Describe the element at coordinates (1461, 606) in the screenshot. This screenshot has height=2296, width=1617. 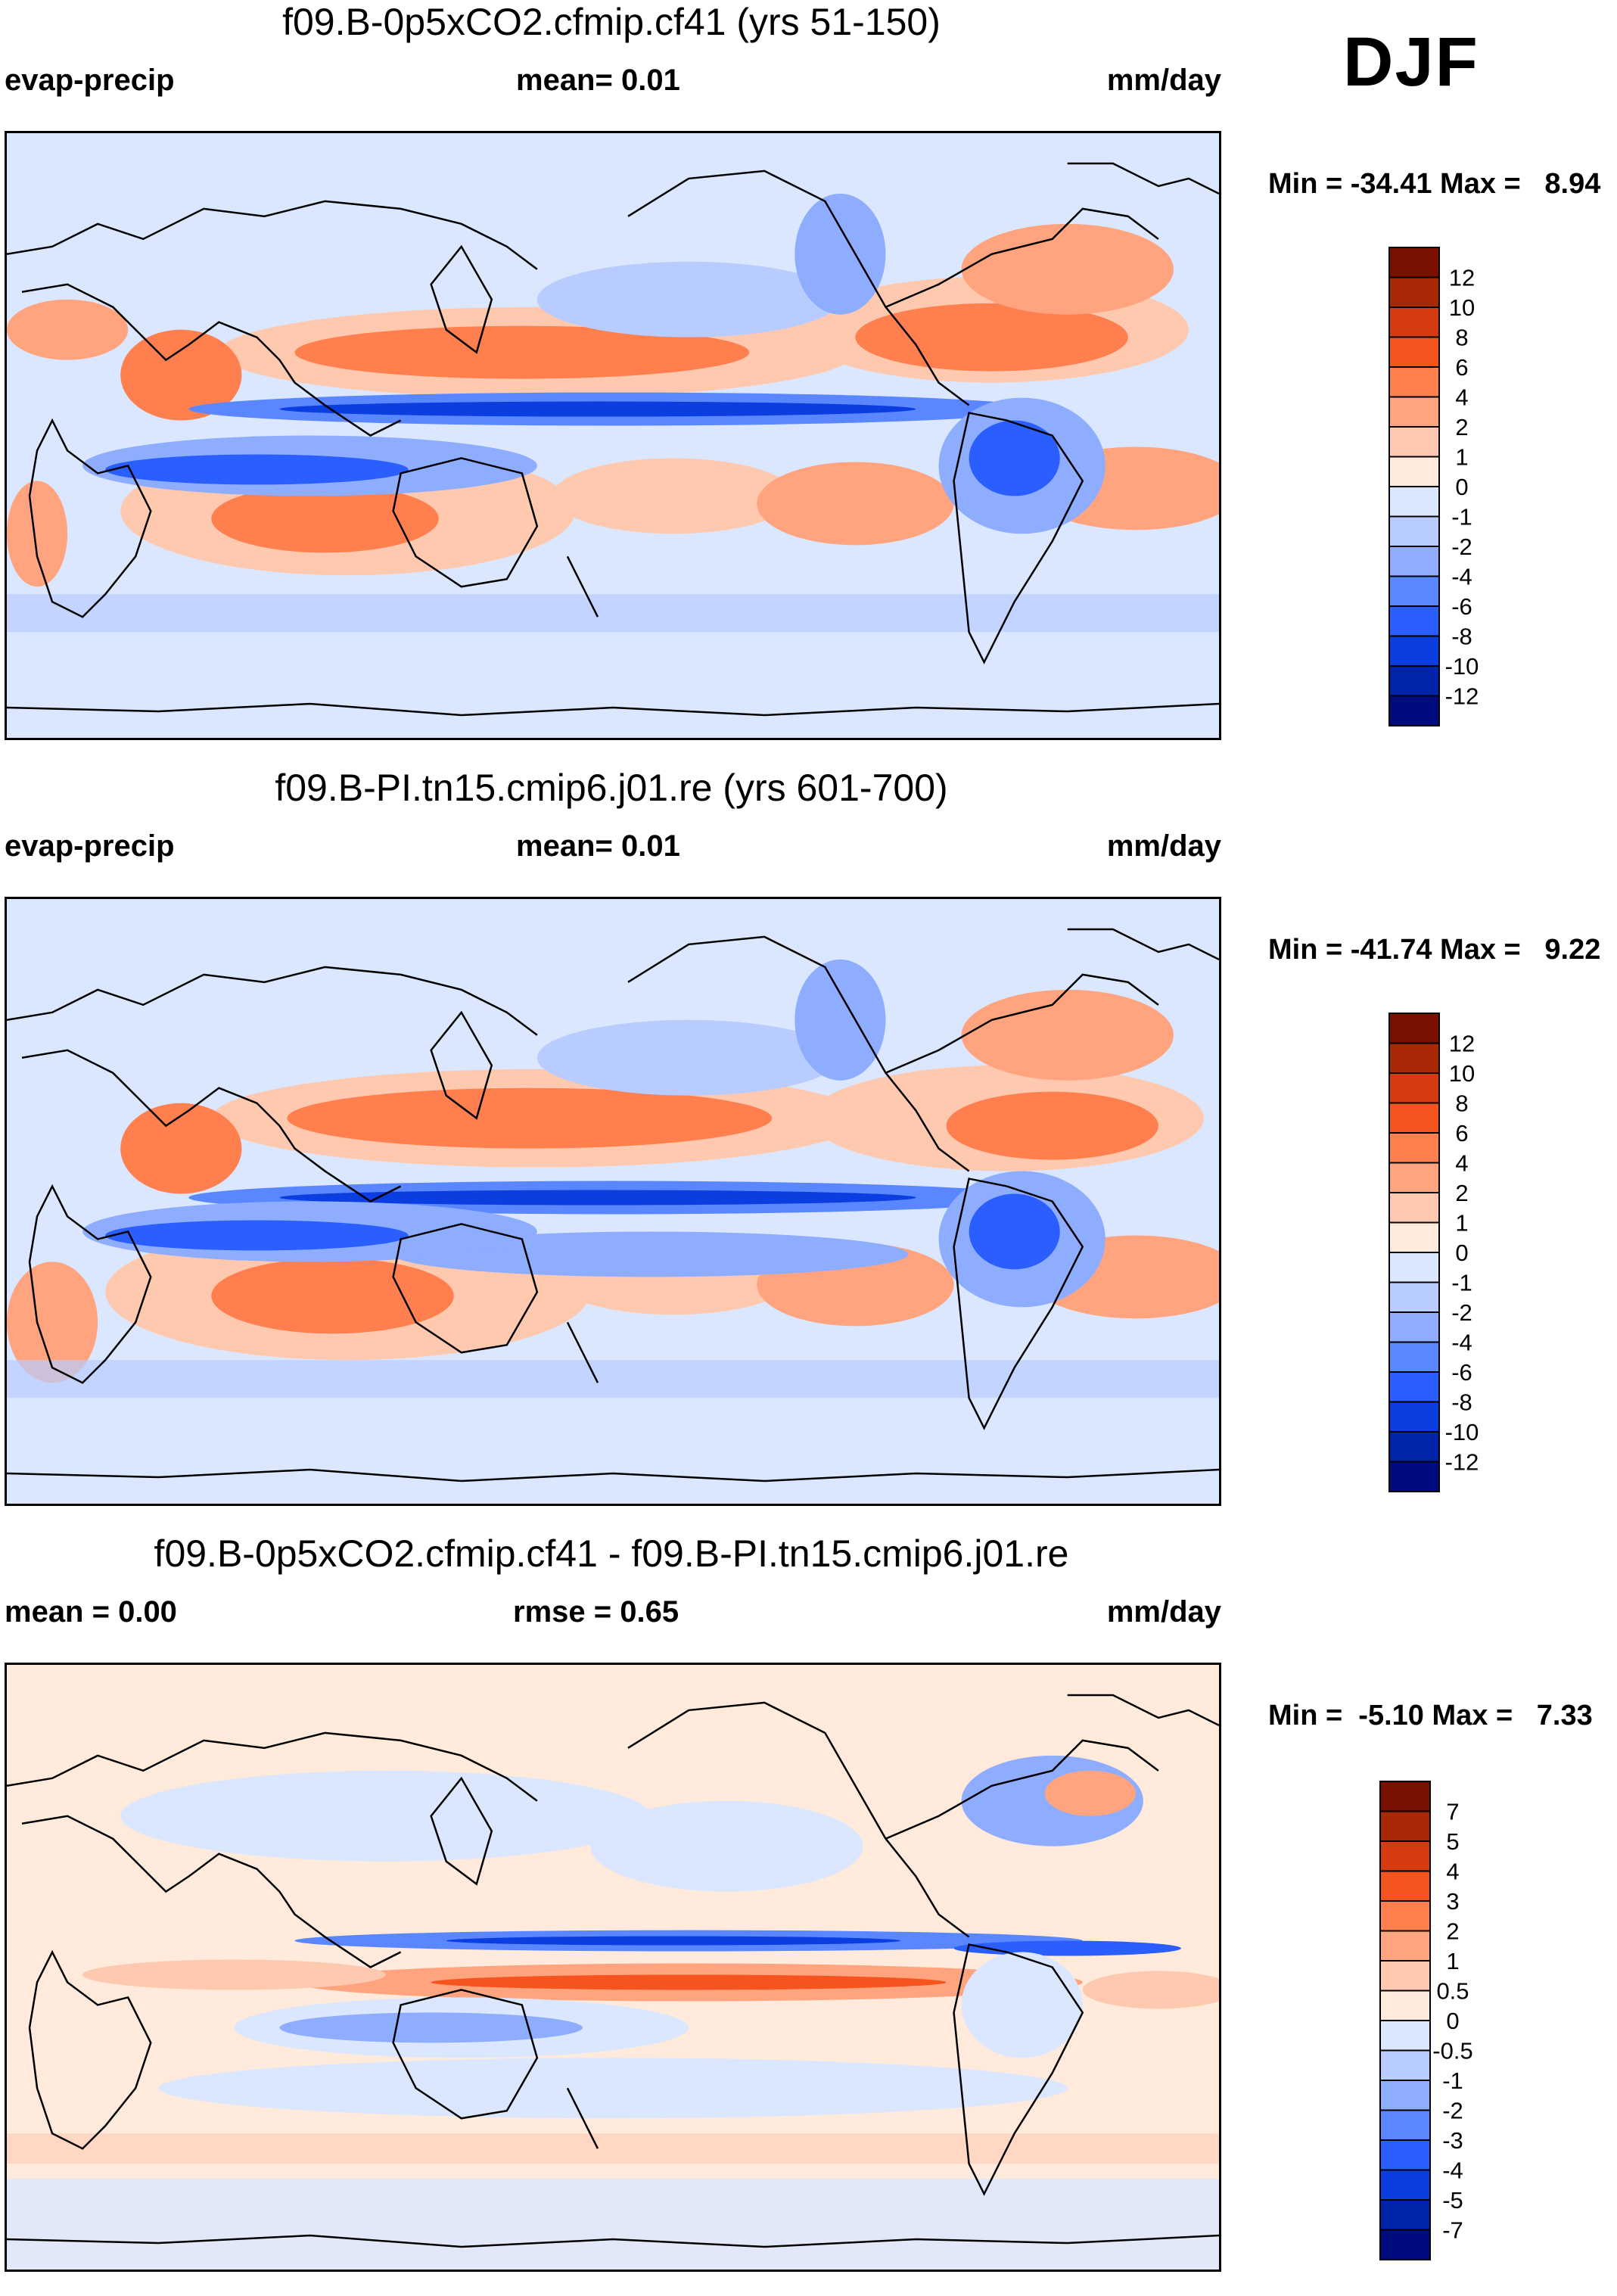
I see `colorbar-tick-label: -6` at that location.